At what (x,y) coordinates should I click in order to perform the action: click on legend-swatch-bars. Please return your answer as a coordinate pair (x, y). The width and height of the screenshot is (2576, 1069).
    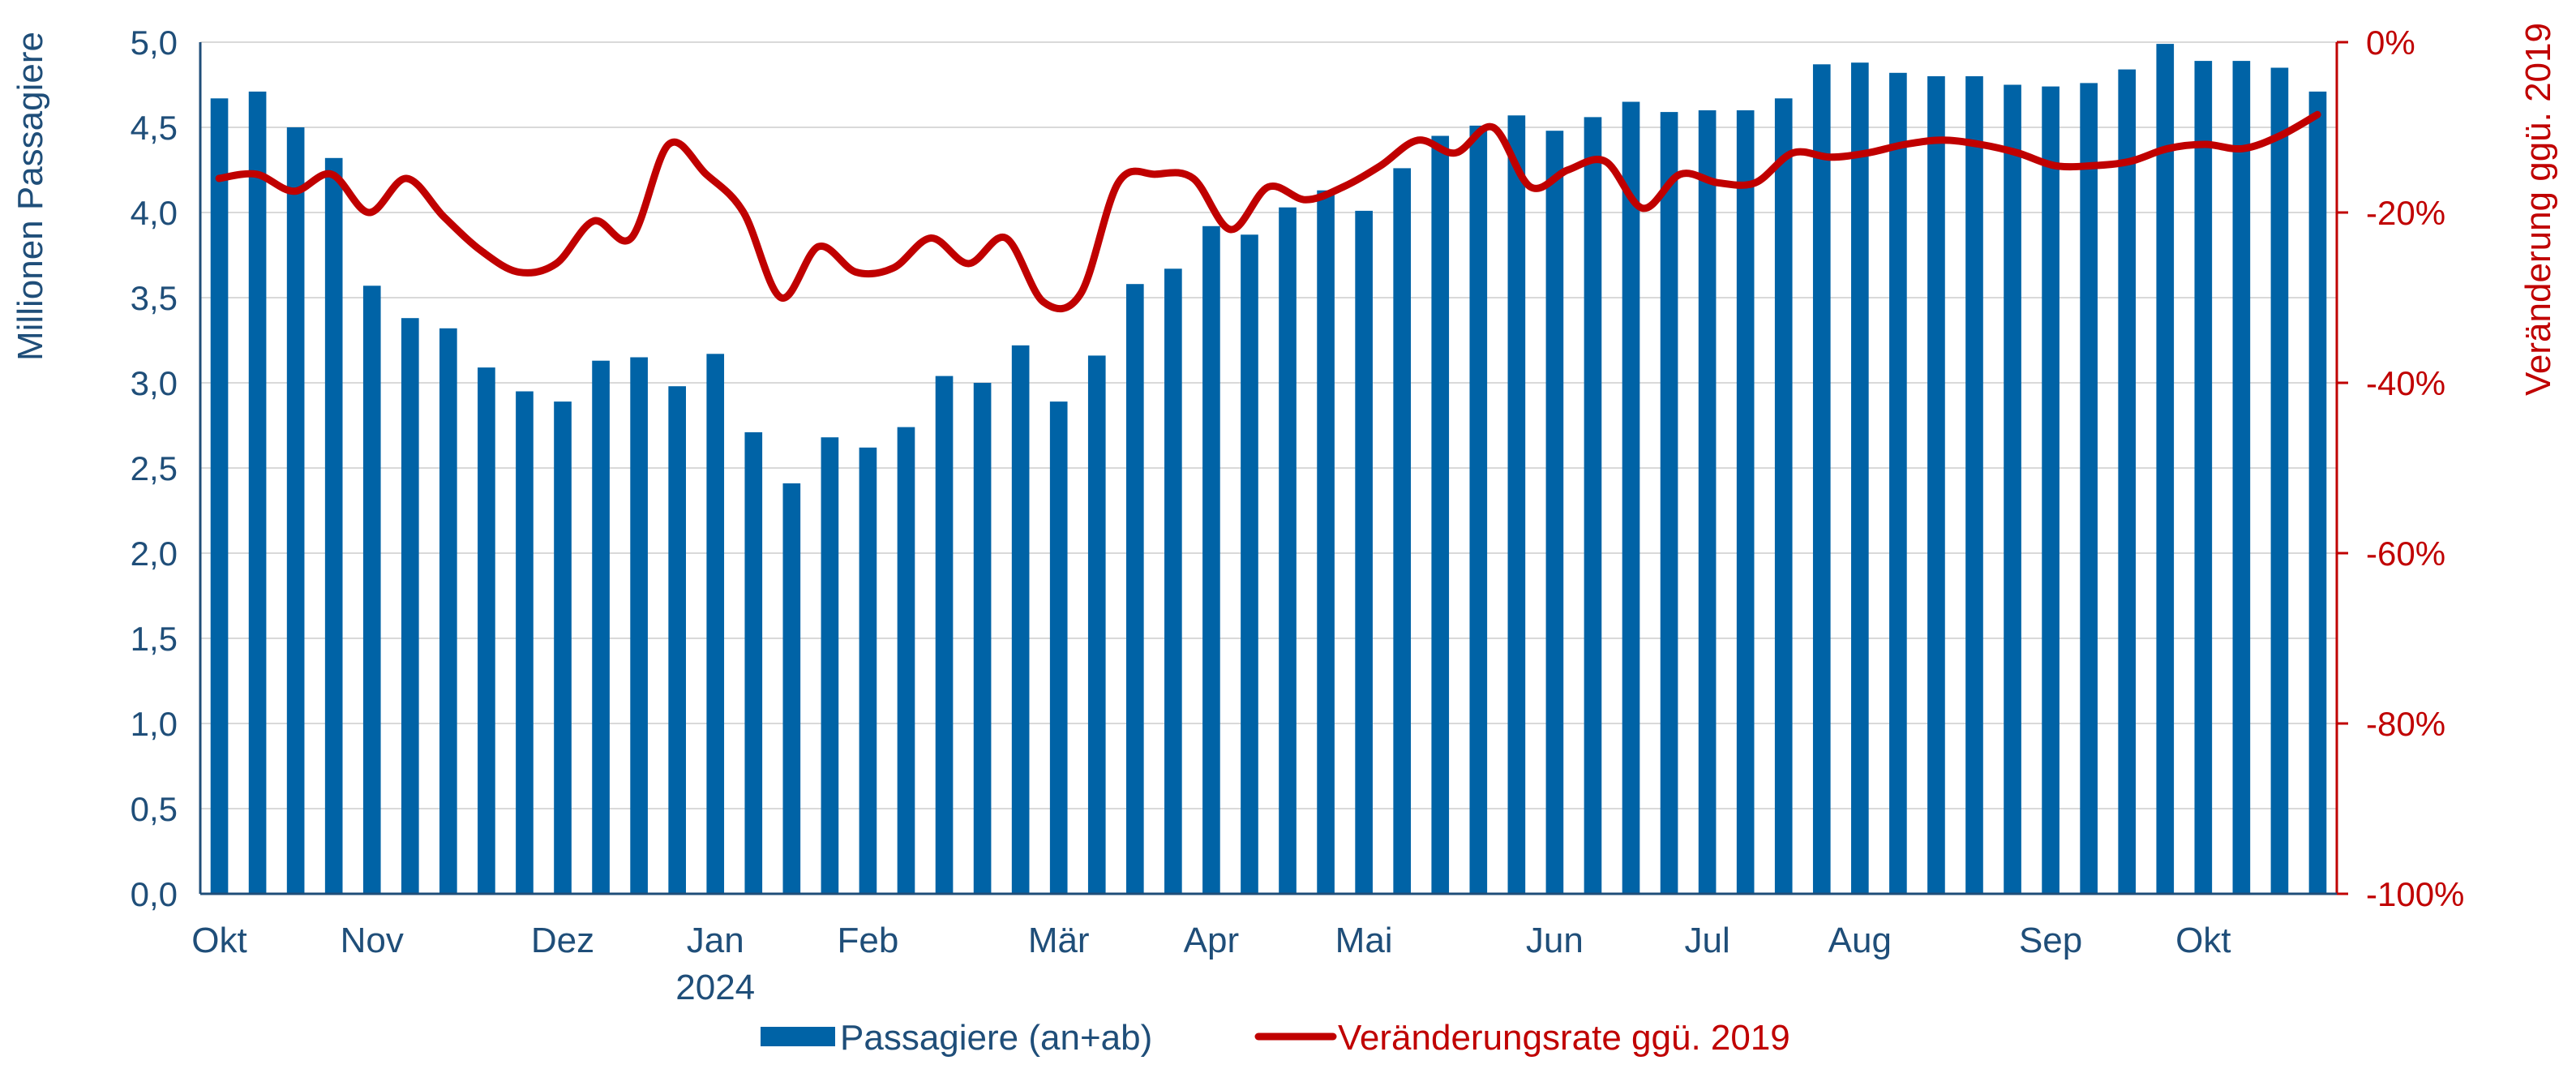
    Looking at the image, I should click on (798, 1036).